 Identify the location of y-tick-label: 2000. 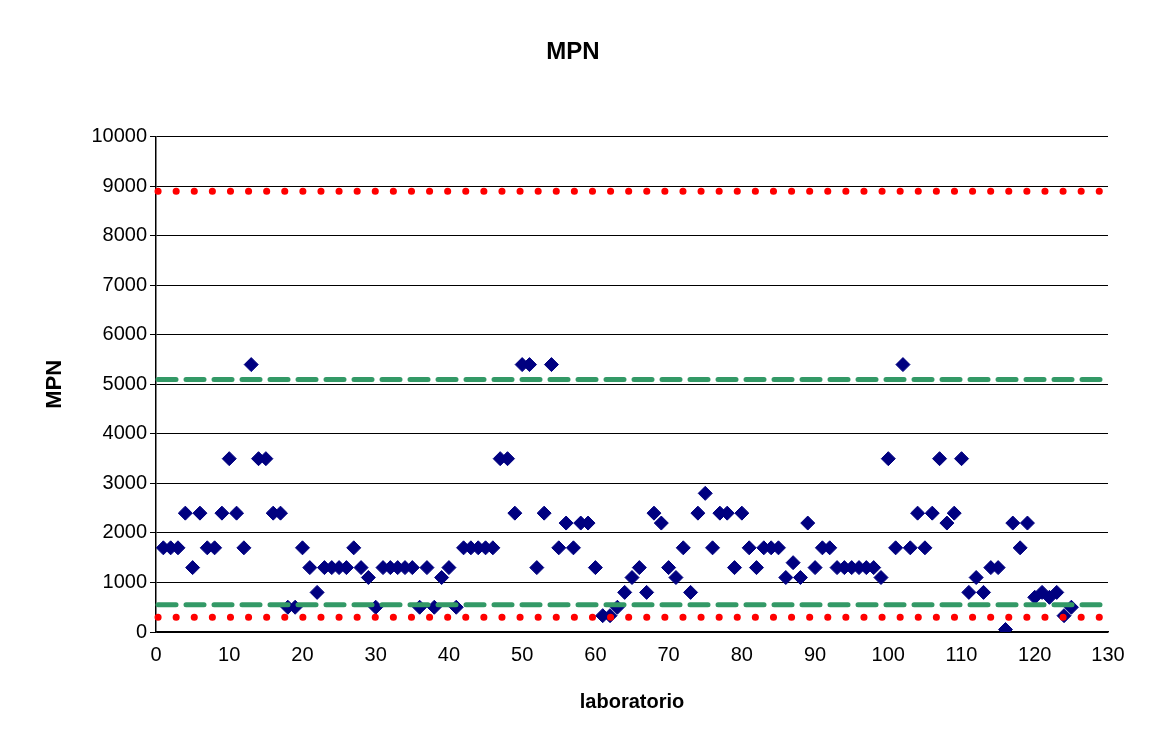
(125, 531).